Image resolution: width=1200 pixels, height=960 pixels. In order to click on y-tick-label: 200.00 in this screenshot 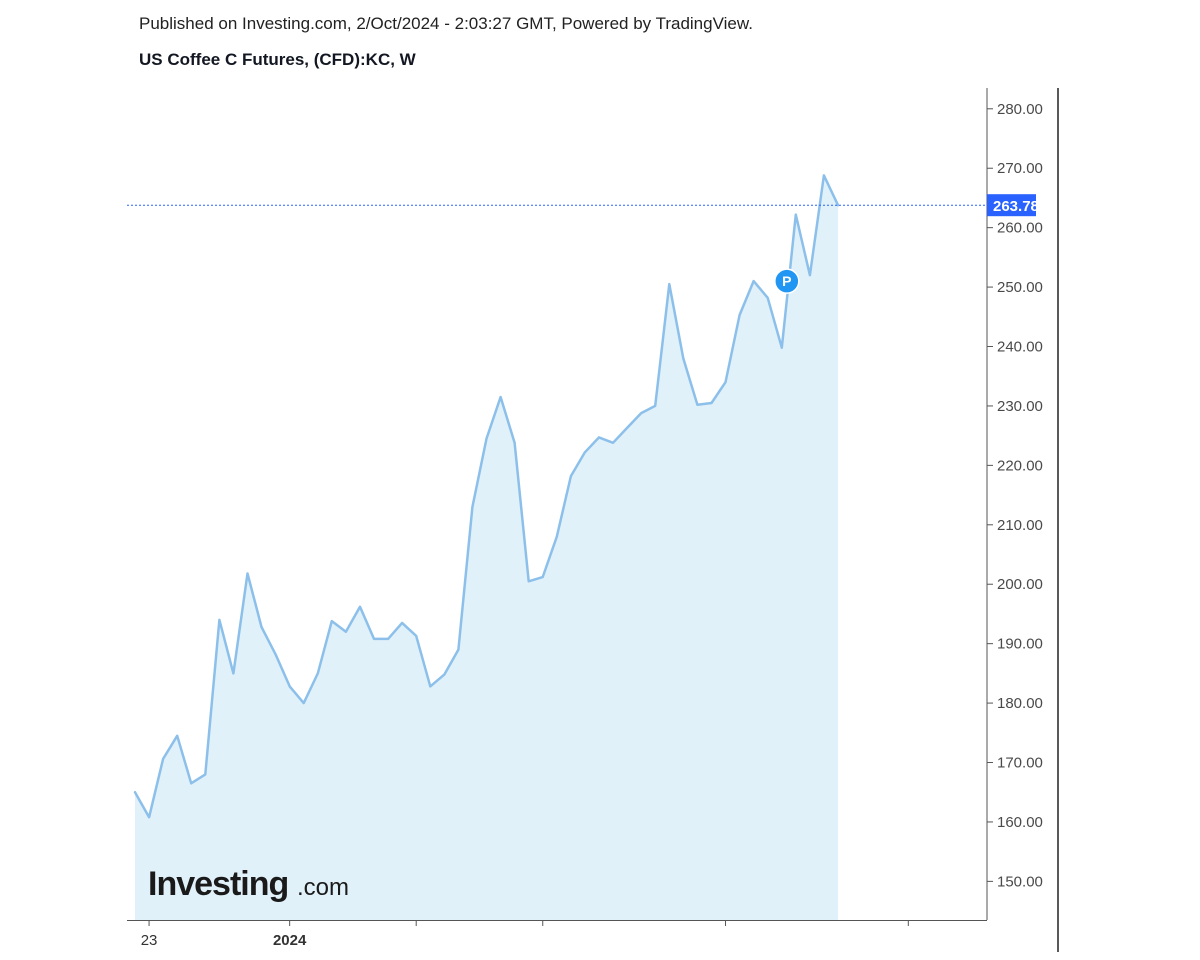, I will do `click(1020, 584)`.